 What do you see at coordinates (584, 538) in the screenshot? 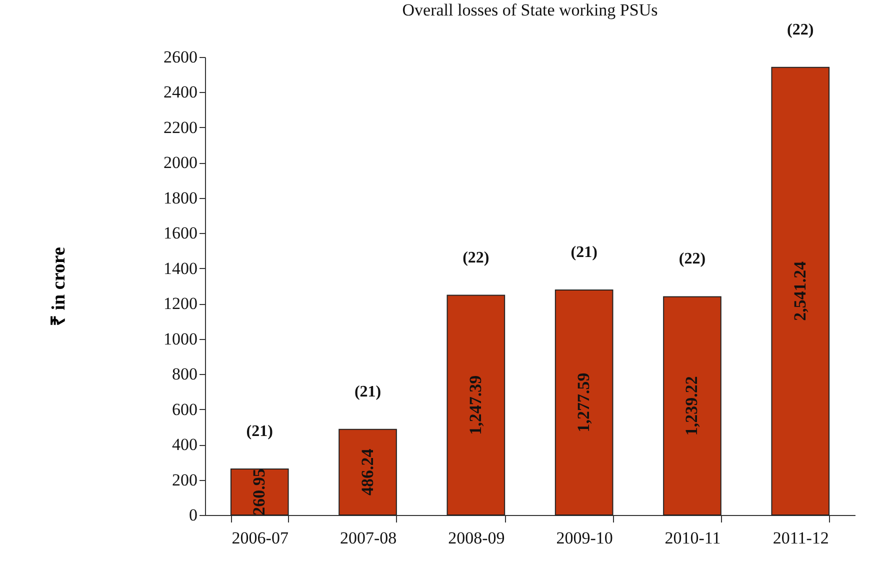
I see `x-tick-label: 2009-10` at bounding box center [584, 538].